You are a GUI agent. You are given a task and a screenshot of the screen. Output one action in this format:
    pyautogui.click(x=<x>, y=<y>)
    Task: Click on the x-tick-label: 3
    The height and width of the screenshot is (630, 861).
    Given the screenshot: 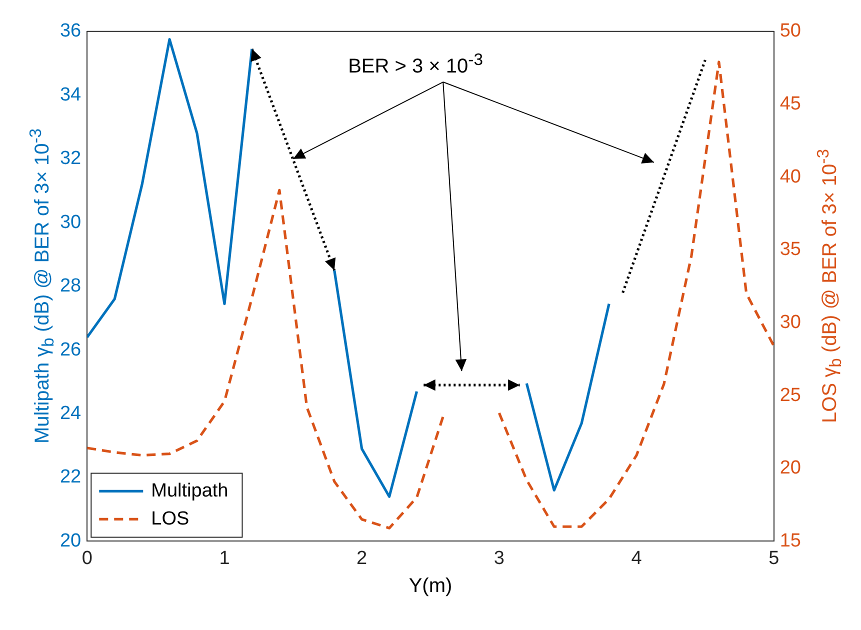 What is the action you would take?
    pyautogui.click(x=499, y=558)
    